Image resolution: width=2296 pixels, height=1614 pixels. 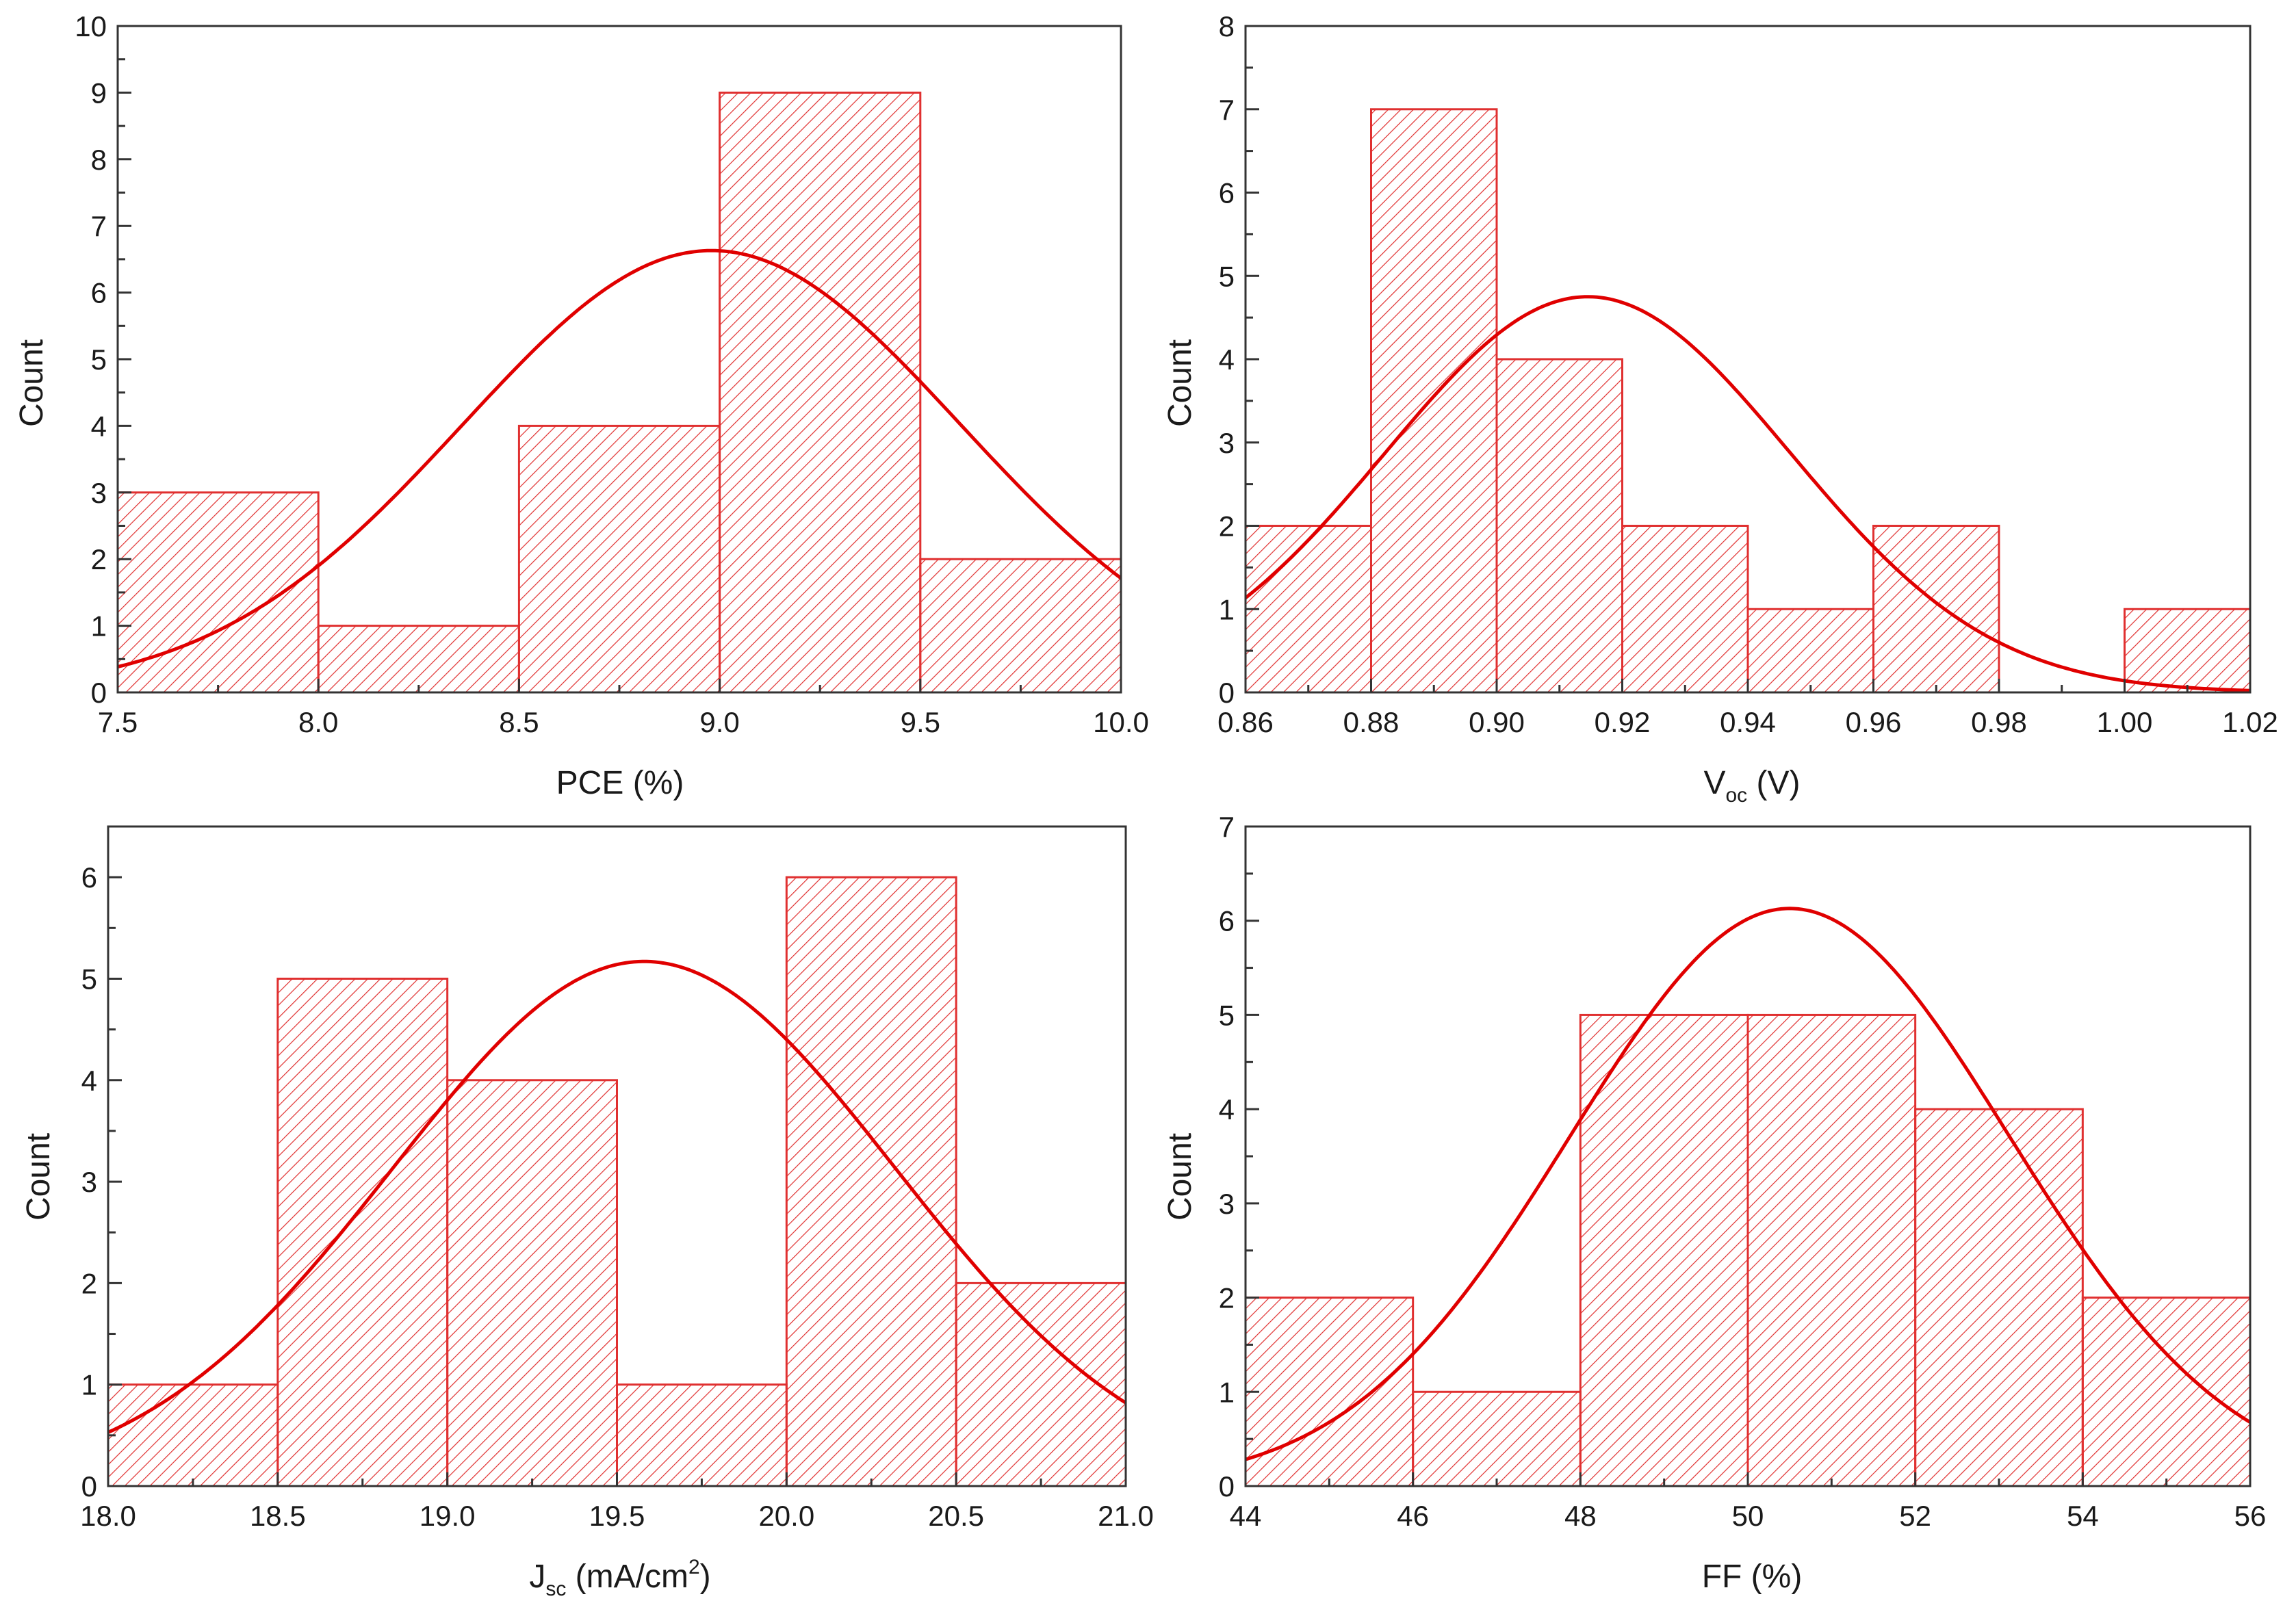 What do you see at coordinates (920, 722) in the screenshot?
I see `pce-x-tick-label: 9.5` at bounding box center [920, 722].